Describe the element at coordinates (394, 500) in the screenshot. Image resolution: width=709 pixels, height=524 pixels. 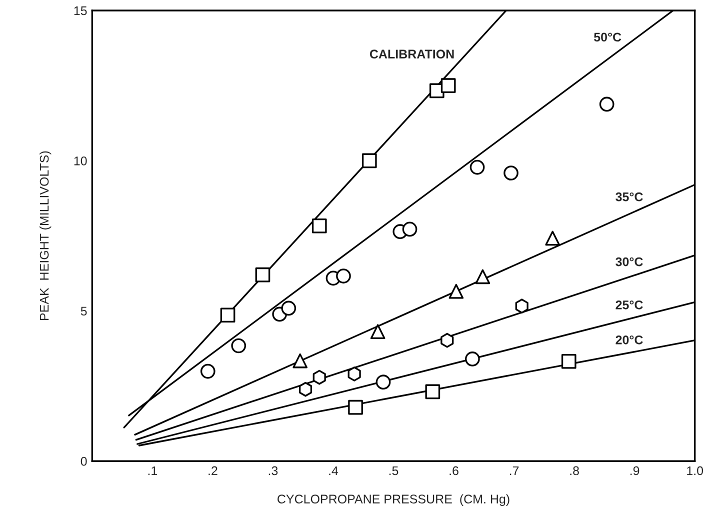
I see `x-axis-title: CYCLOPROPANE PRESSURE (CM. Hg)` at that location.